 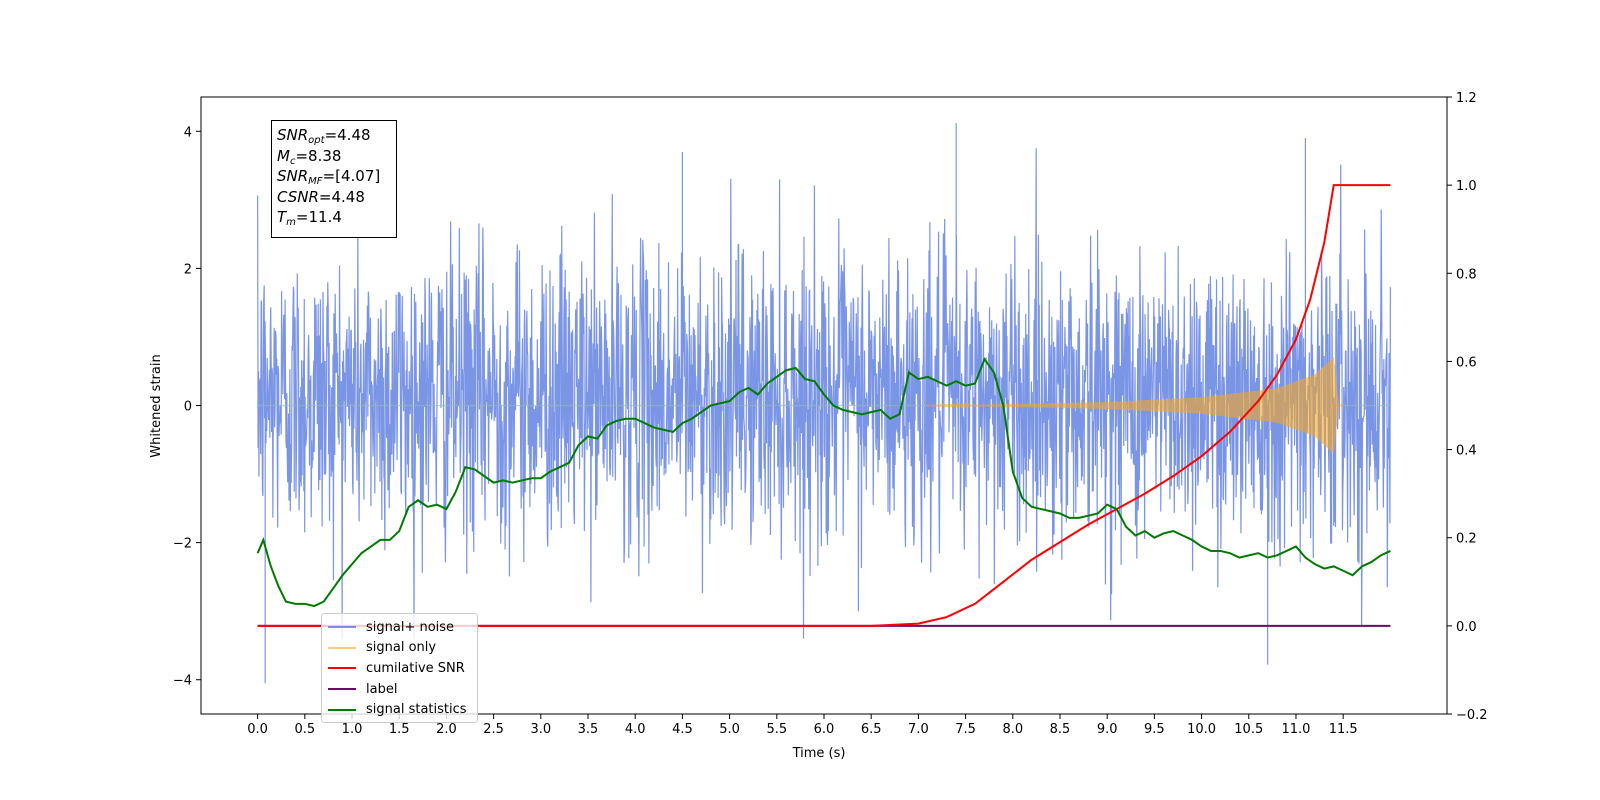 I want to click on x-tick-label: 10.5, so click(x=1248, y=729).